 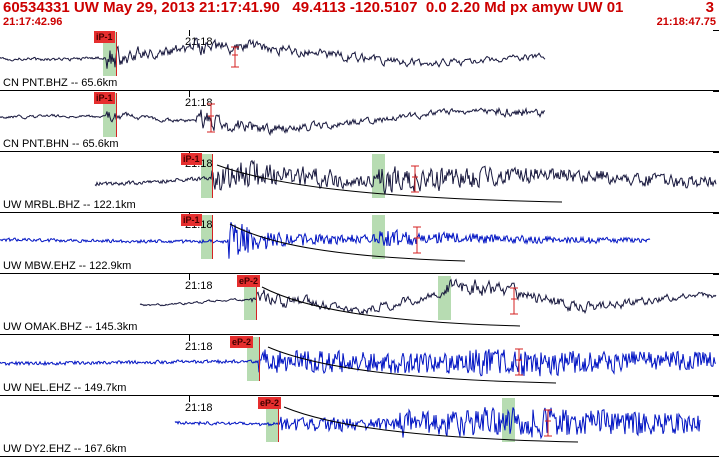 What do you see at coordinates (359, 22) in the screenshot?
I see `time-window-header: 21:17:42.96 21:18:47.75` at bounding box center [359, 22].